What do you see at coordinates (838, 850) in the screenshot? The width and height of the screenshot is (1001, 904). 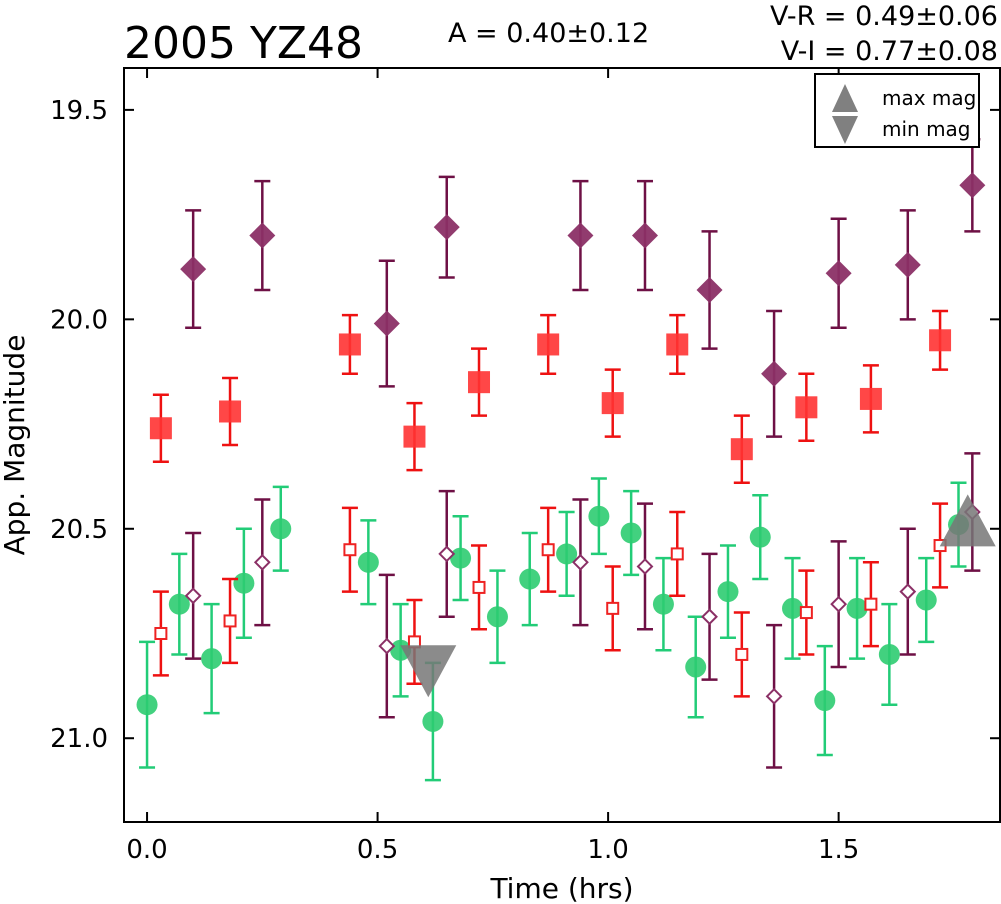 I see `x-tick-label: 1.5` at bounding box center [838, 850].